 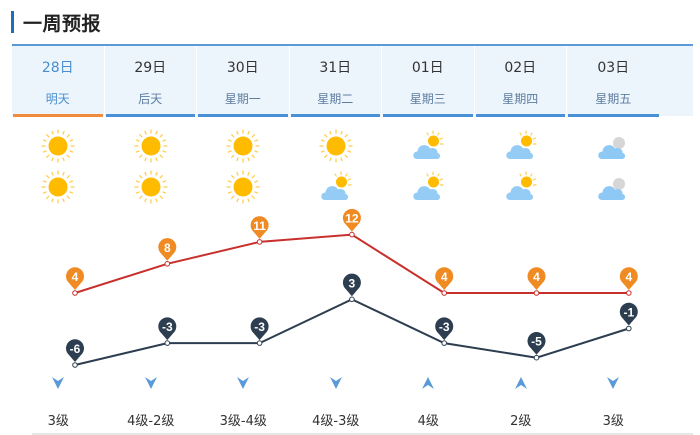 I want to click on temp-value-label: -1, so click(x=628, y=313).